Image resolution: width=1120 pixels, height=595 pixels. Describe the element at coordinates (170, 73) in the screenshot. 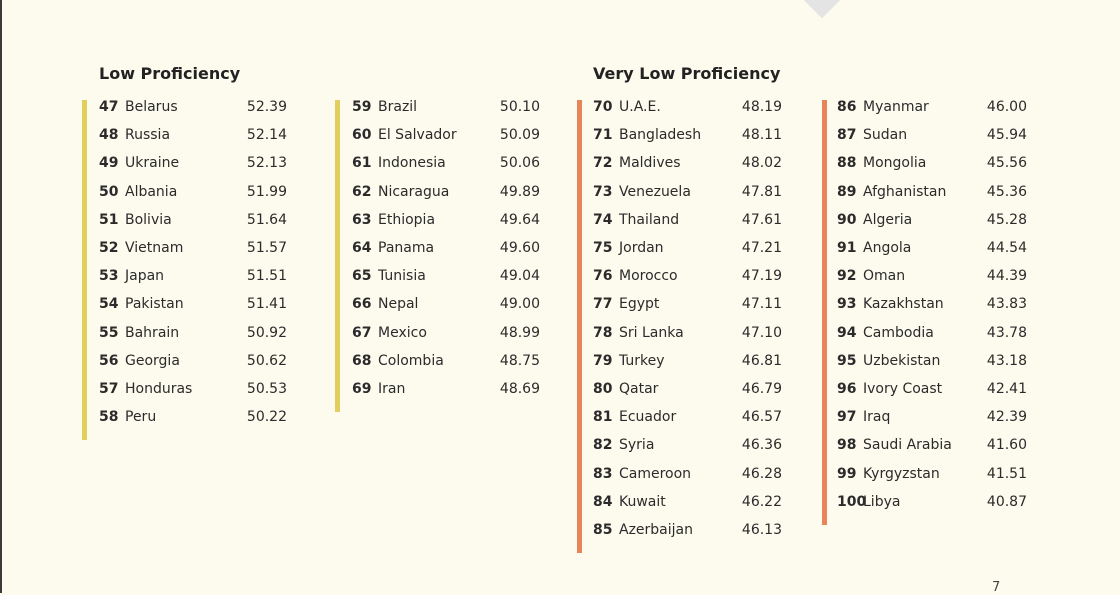

I see `section-title: Low Proficiency` at that location.